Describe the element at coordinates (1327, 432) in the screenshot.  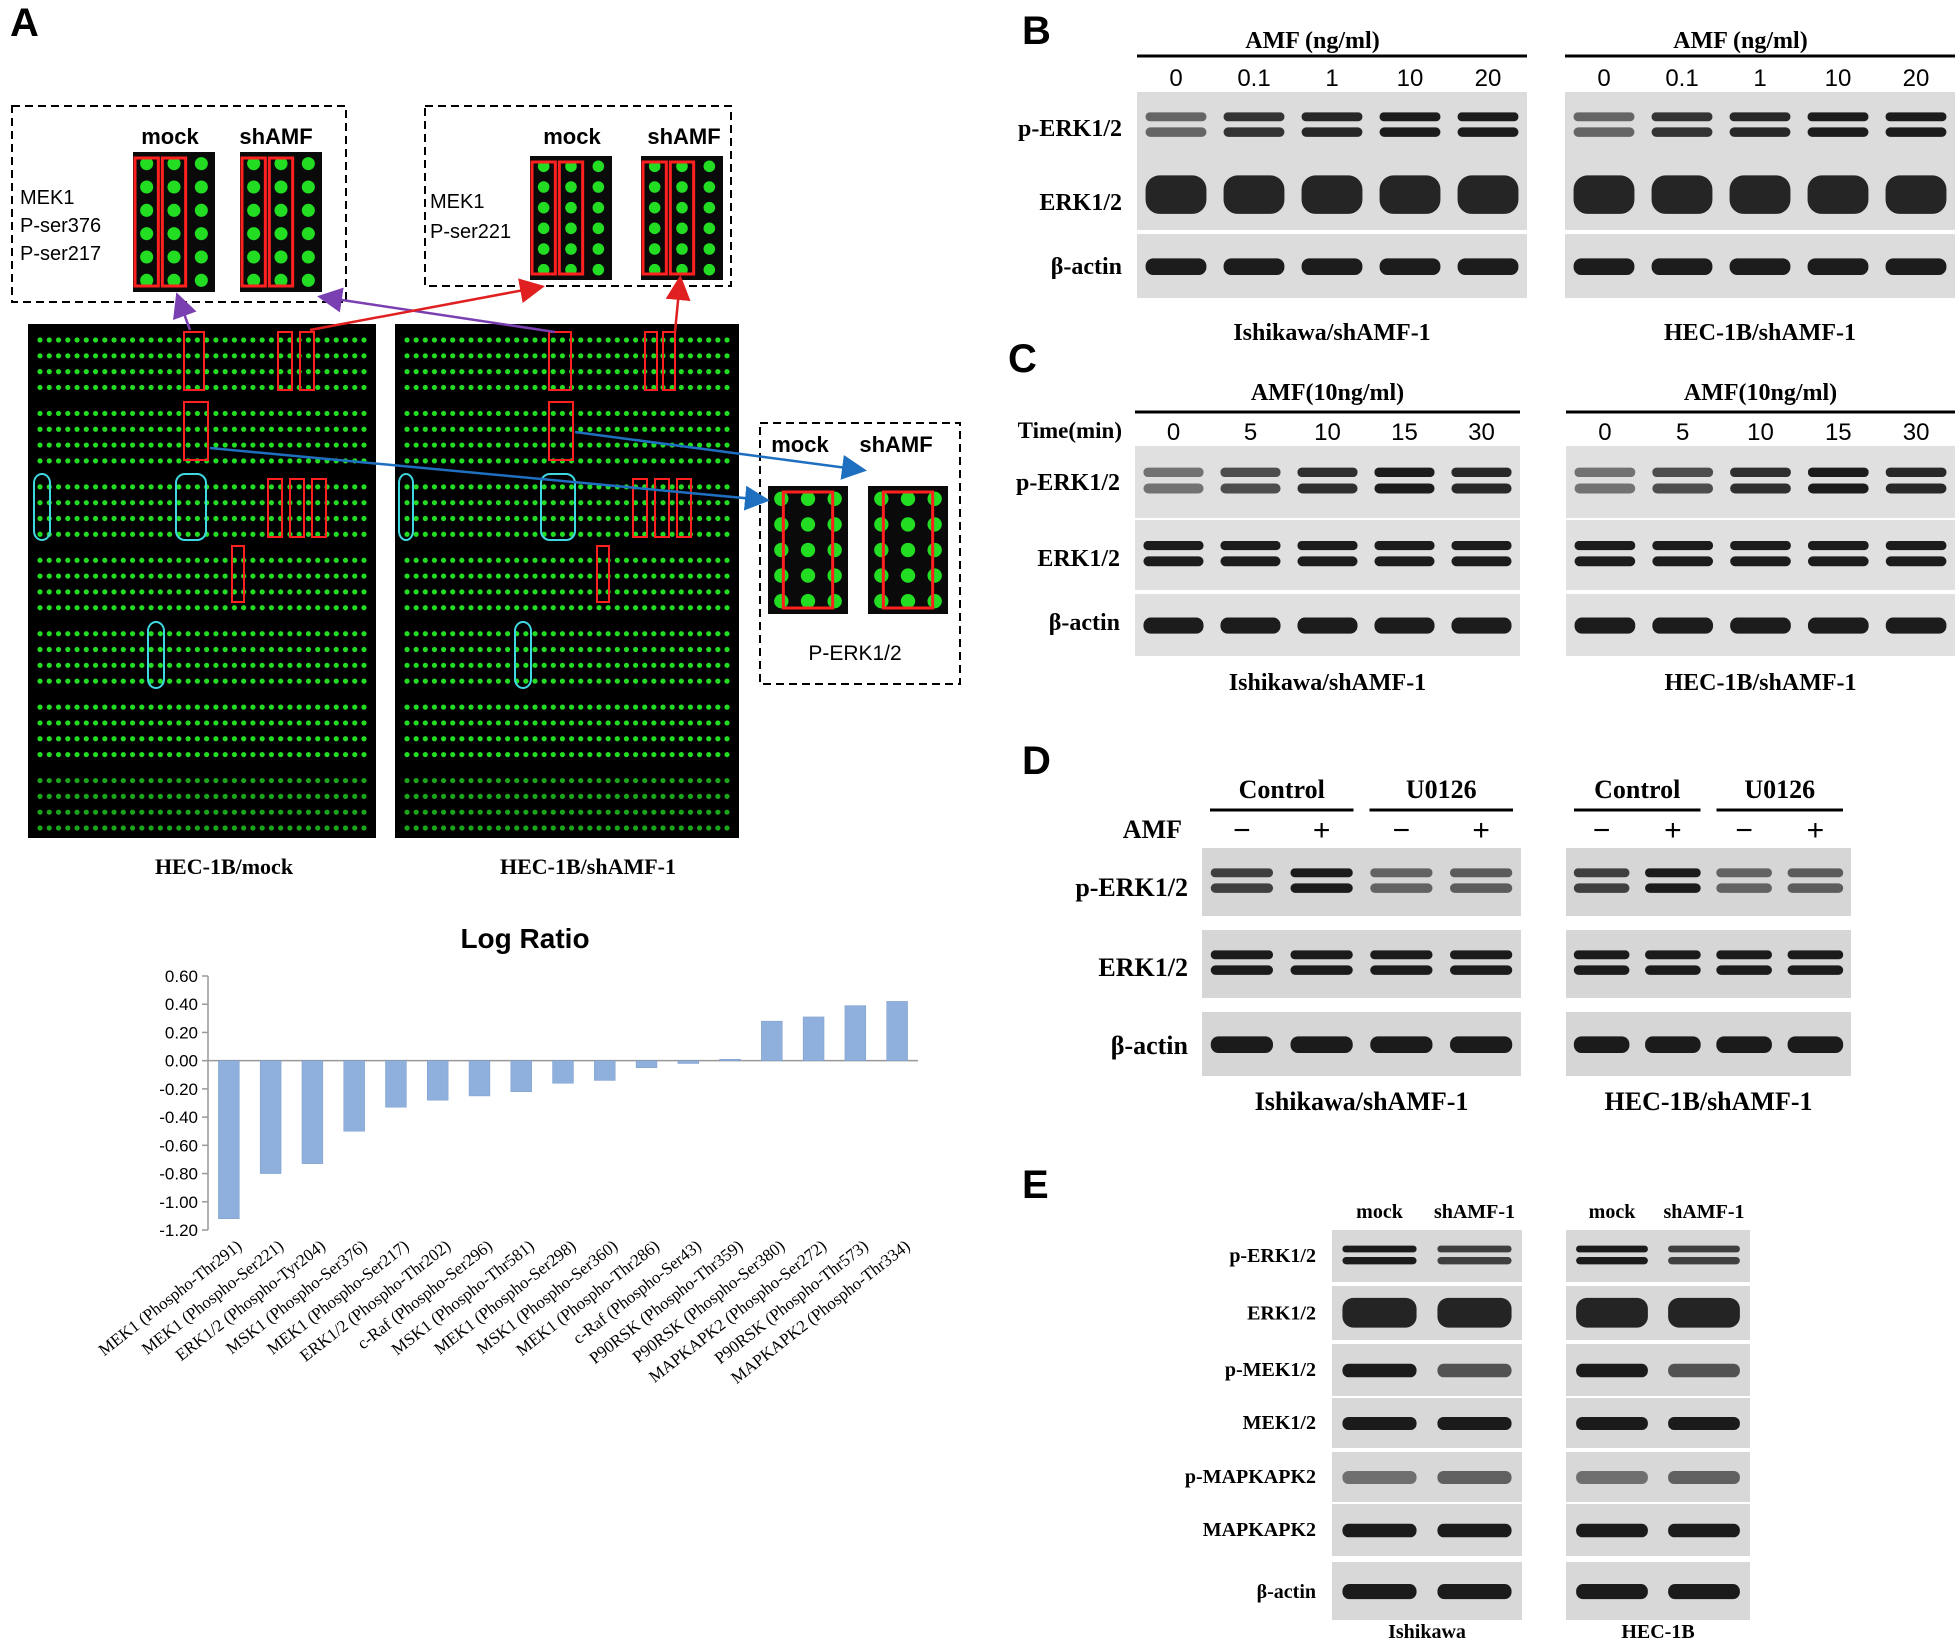
I see `lane-label: 10` at that location.